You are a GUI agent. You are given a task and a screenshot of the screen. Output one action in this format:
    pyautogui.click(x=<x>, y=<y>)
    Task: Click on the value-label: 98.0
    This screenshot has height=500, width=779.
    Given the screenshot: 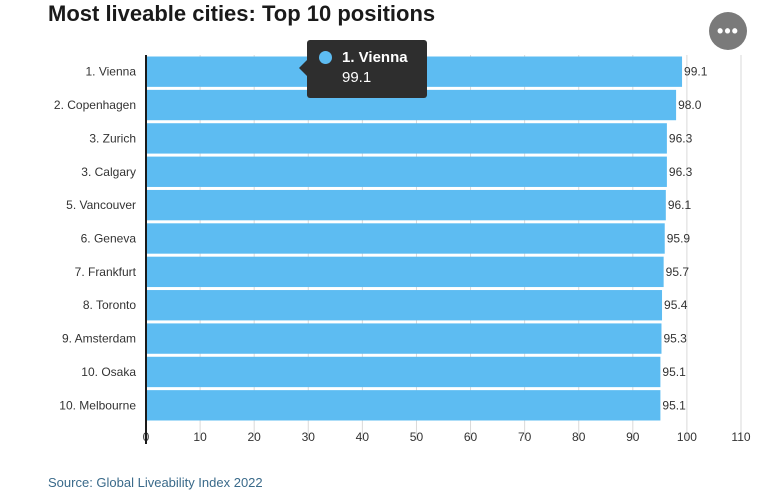 What is the action you would take?
    pyautogui.click(x=690, y=105)
    